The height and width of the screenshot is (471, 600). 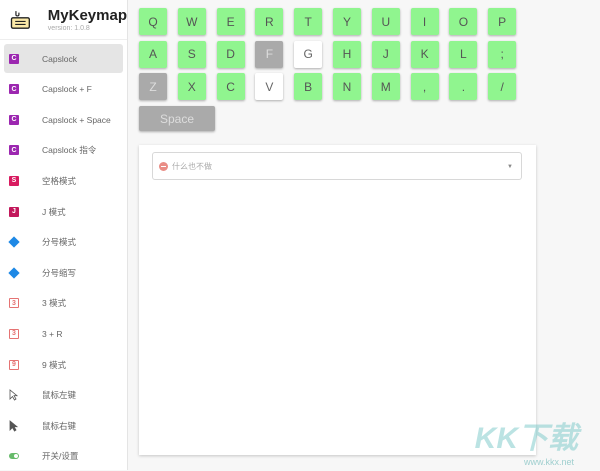 I want to click on cursor-filled-icon, so click(x=14, y=425).